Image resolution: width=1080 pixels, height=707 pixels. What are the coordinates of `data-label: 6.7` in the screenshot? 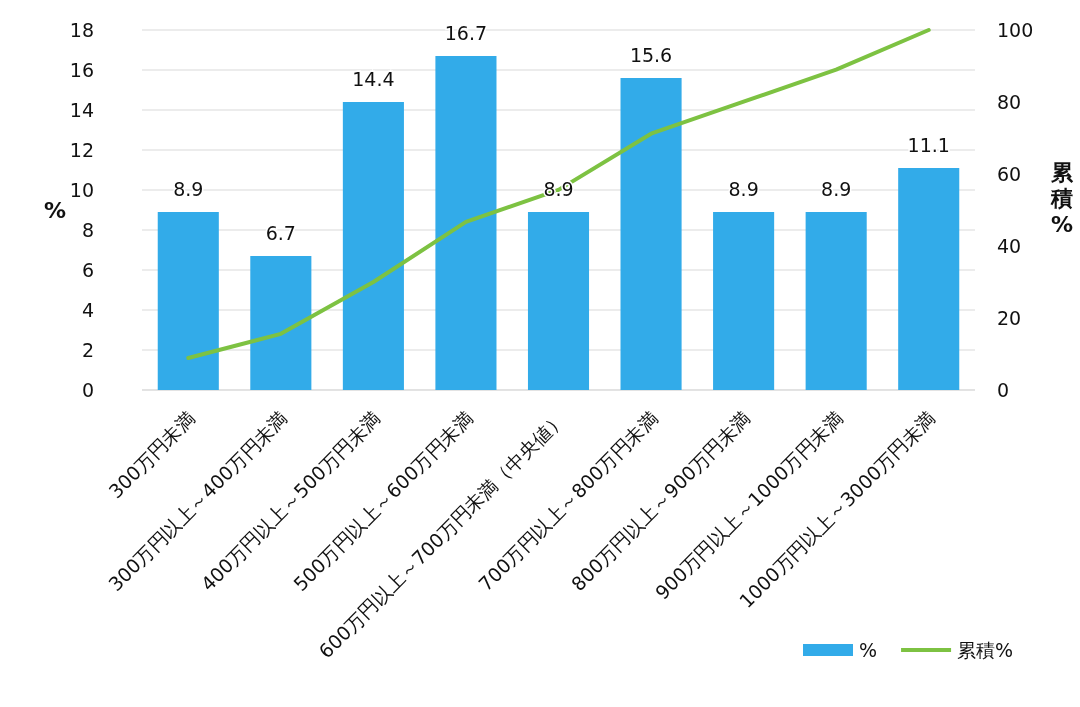 It's located at (280, 233).